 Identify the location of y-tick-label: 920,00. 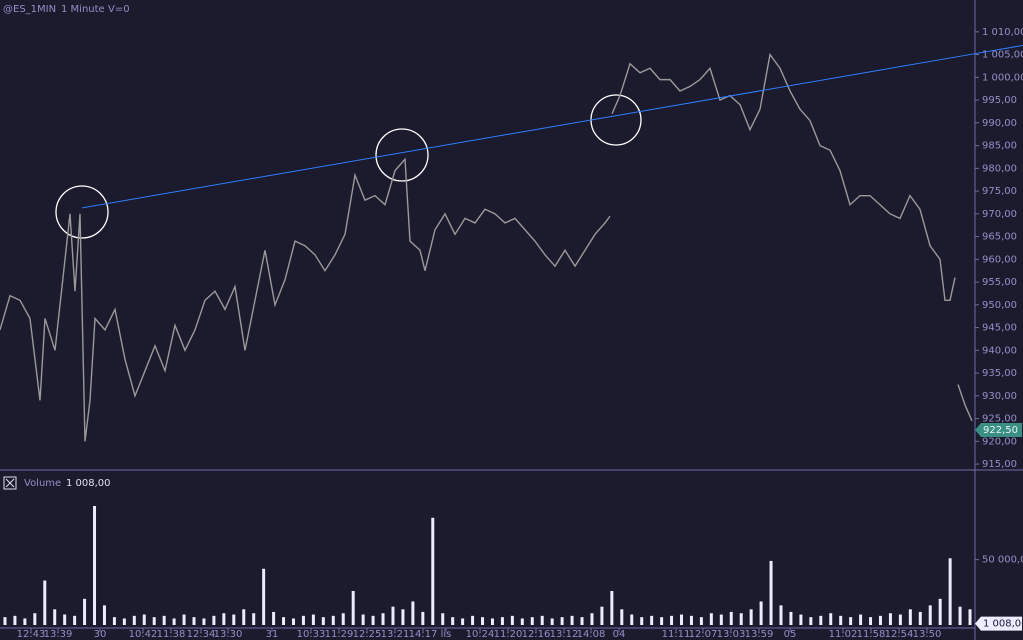
(999, 441).